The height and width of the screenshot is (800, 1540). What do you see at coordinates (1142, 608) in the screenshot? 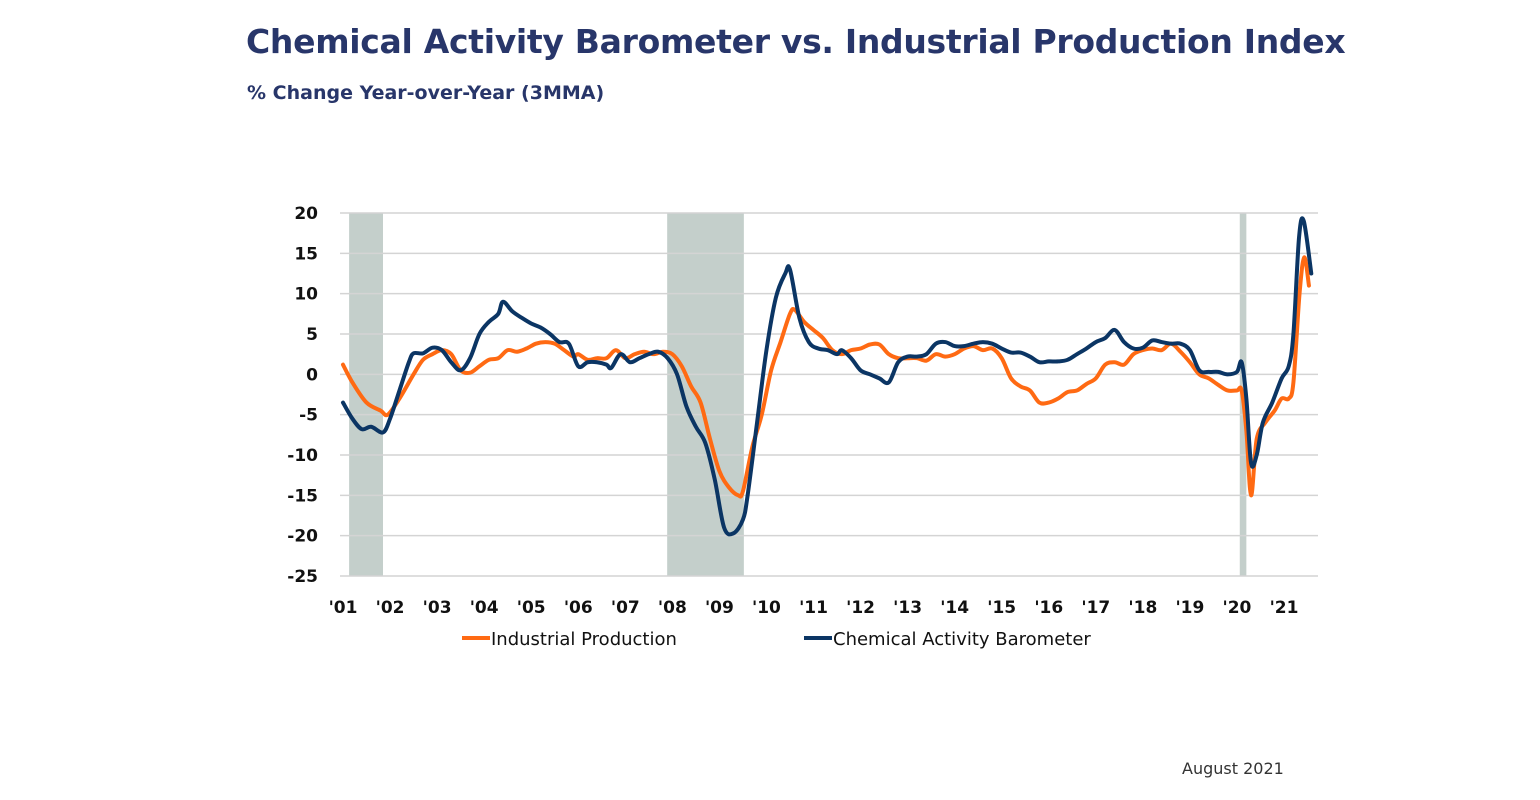
I see `x-tick-label: '18` at bounding box center [1142, 608].